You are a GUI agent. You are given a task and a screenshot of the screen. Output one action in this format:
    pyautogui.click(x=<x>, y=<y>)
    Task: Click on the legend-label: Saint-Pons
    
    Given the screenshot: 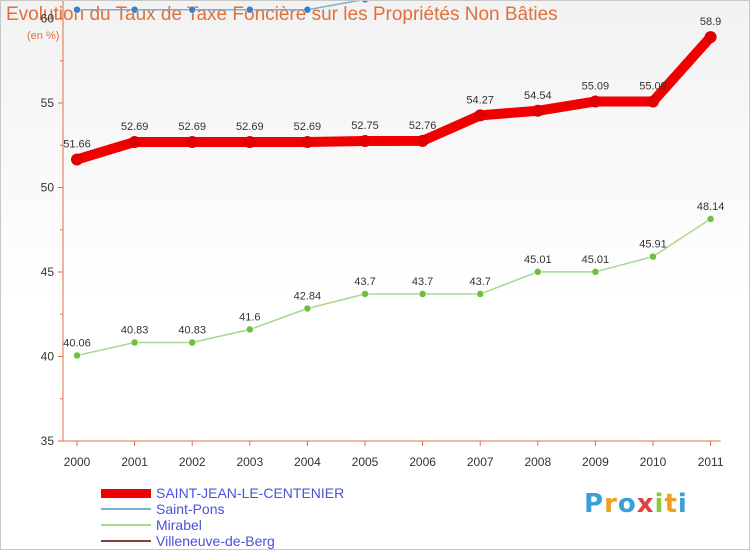 What is the action you would take?
    pyautogui.click(x=190, y=509)
    